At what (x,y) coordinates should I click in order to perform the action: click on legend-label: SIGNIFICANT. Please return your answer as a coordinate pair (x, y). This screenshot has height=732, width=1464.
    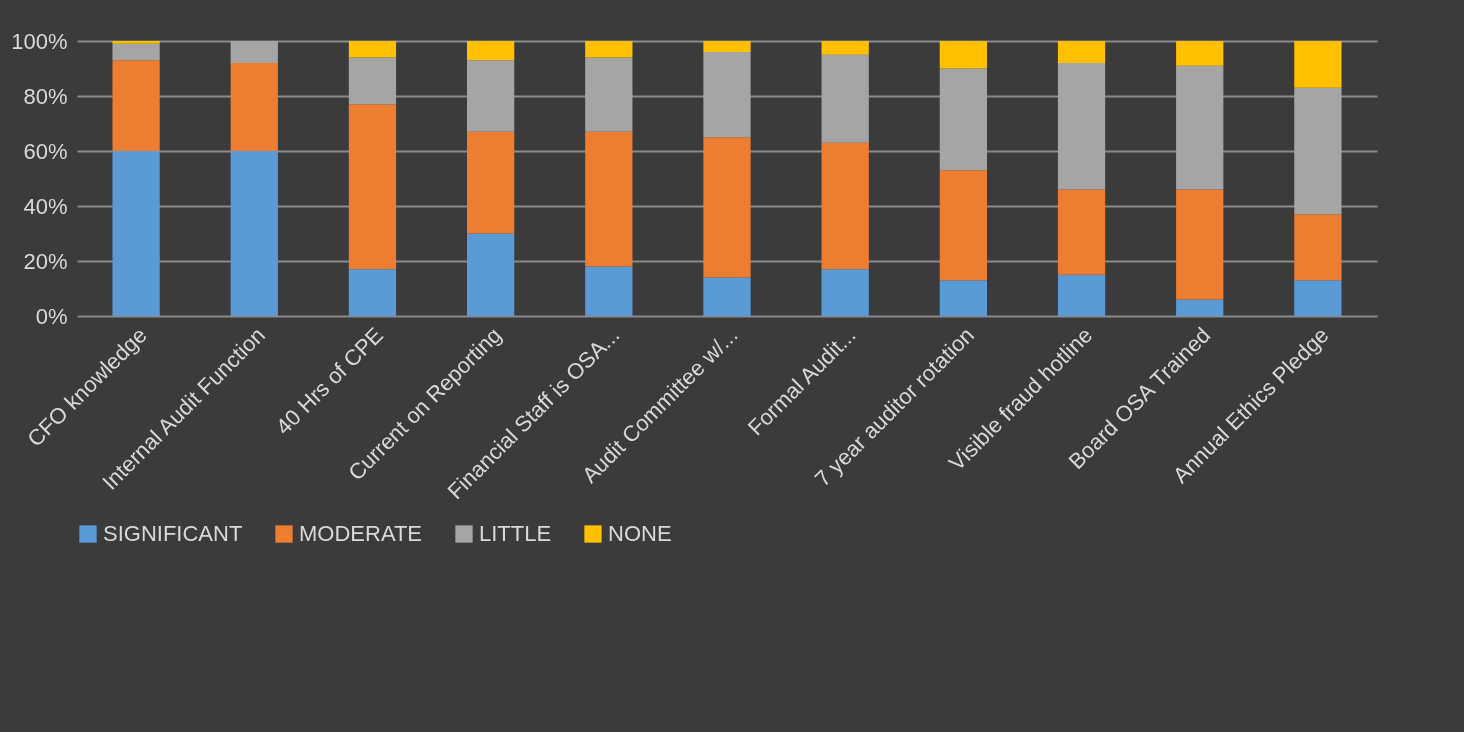
    Looking at the image, I should click on (173, 533).